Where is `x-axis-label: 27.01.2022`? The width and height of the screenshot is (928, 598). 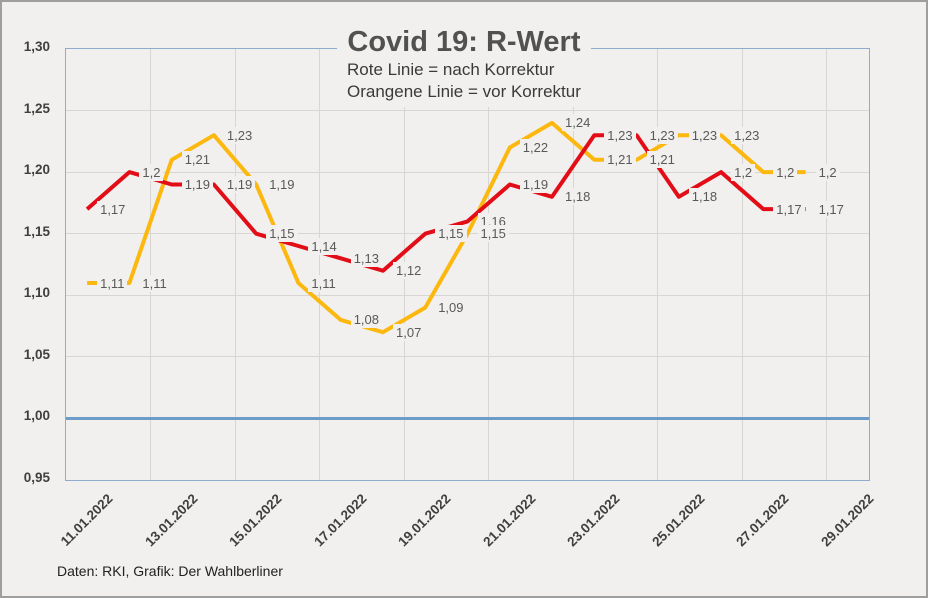 x-axis-label: 27.01.2022 is located at coordinates (762, 520).